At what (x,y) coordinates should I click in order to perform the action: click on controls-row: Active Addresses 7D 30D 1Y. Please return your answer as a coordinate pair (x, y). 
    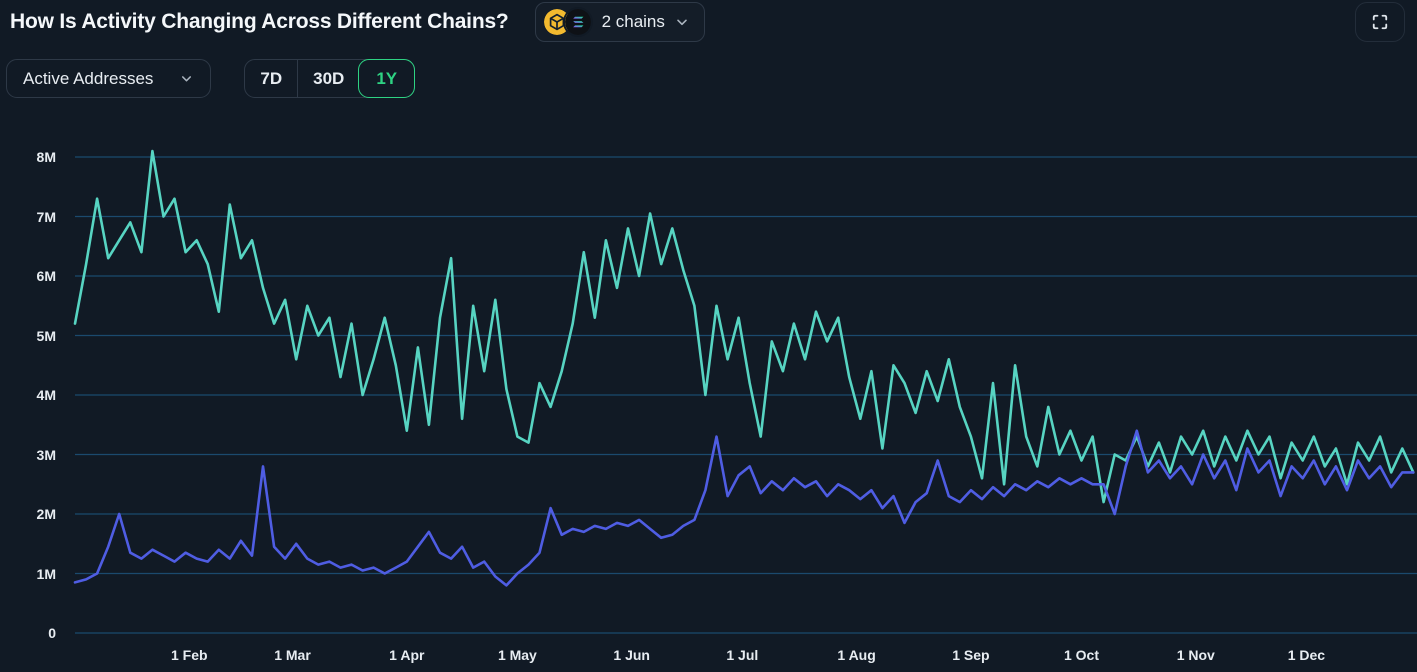
    Looking at the image, I should click on (211, 78).